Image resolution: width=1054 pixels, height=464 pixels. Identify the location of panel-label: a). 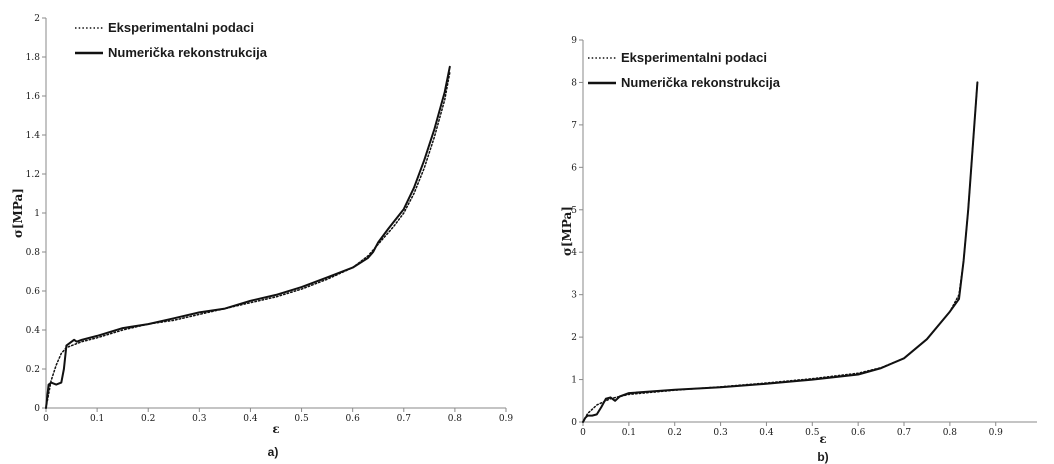
(273, 452).